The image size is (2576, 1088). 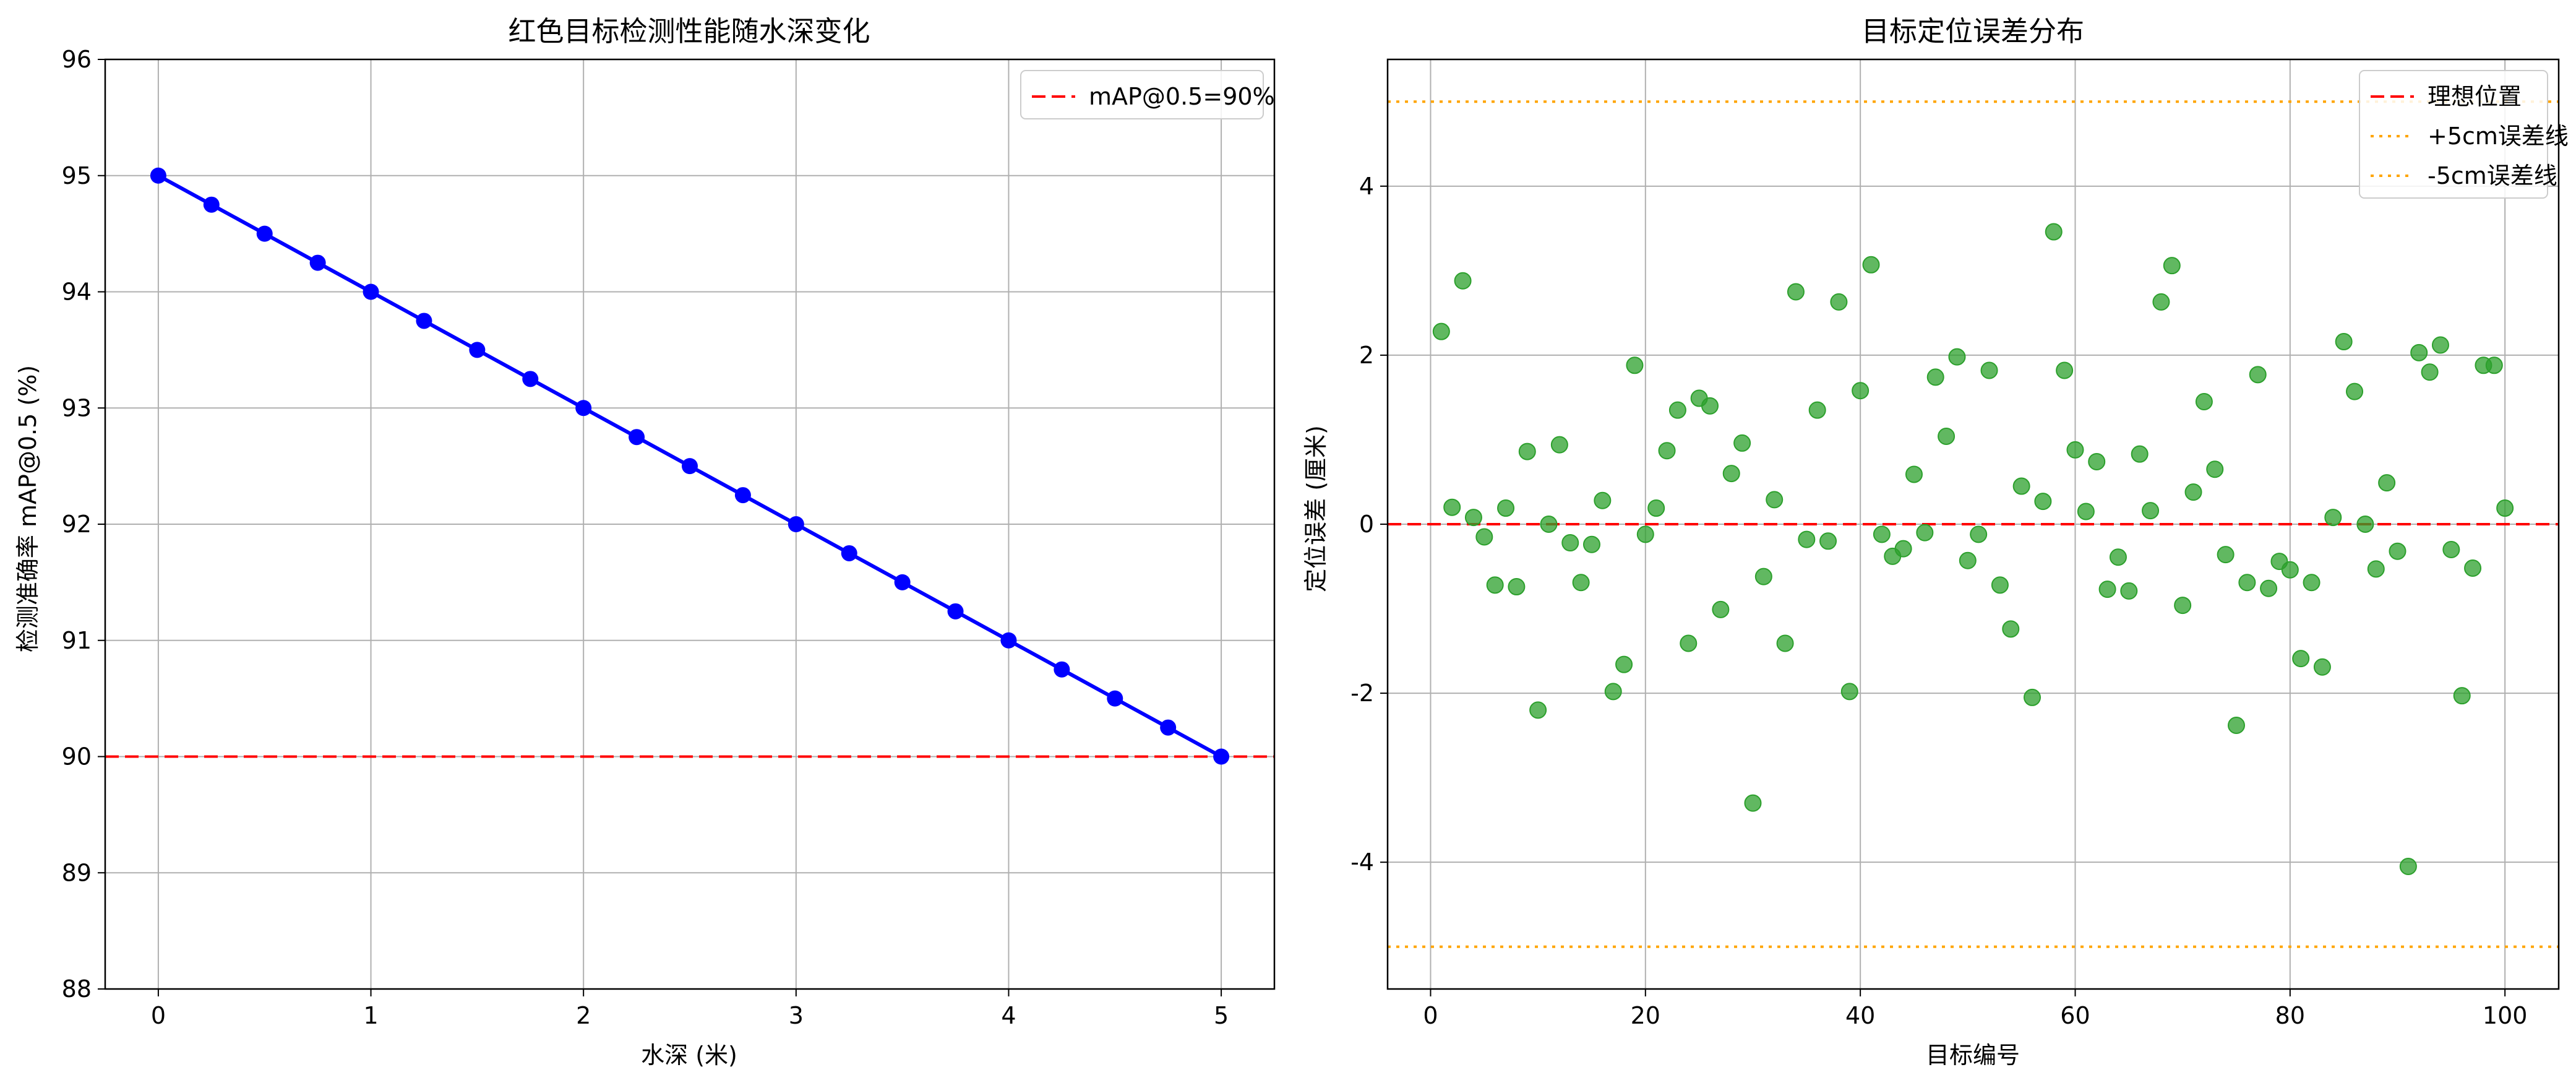 I want to click on legend-label: mAP@0.5=90%, so click(x=1182, y=96).